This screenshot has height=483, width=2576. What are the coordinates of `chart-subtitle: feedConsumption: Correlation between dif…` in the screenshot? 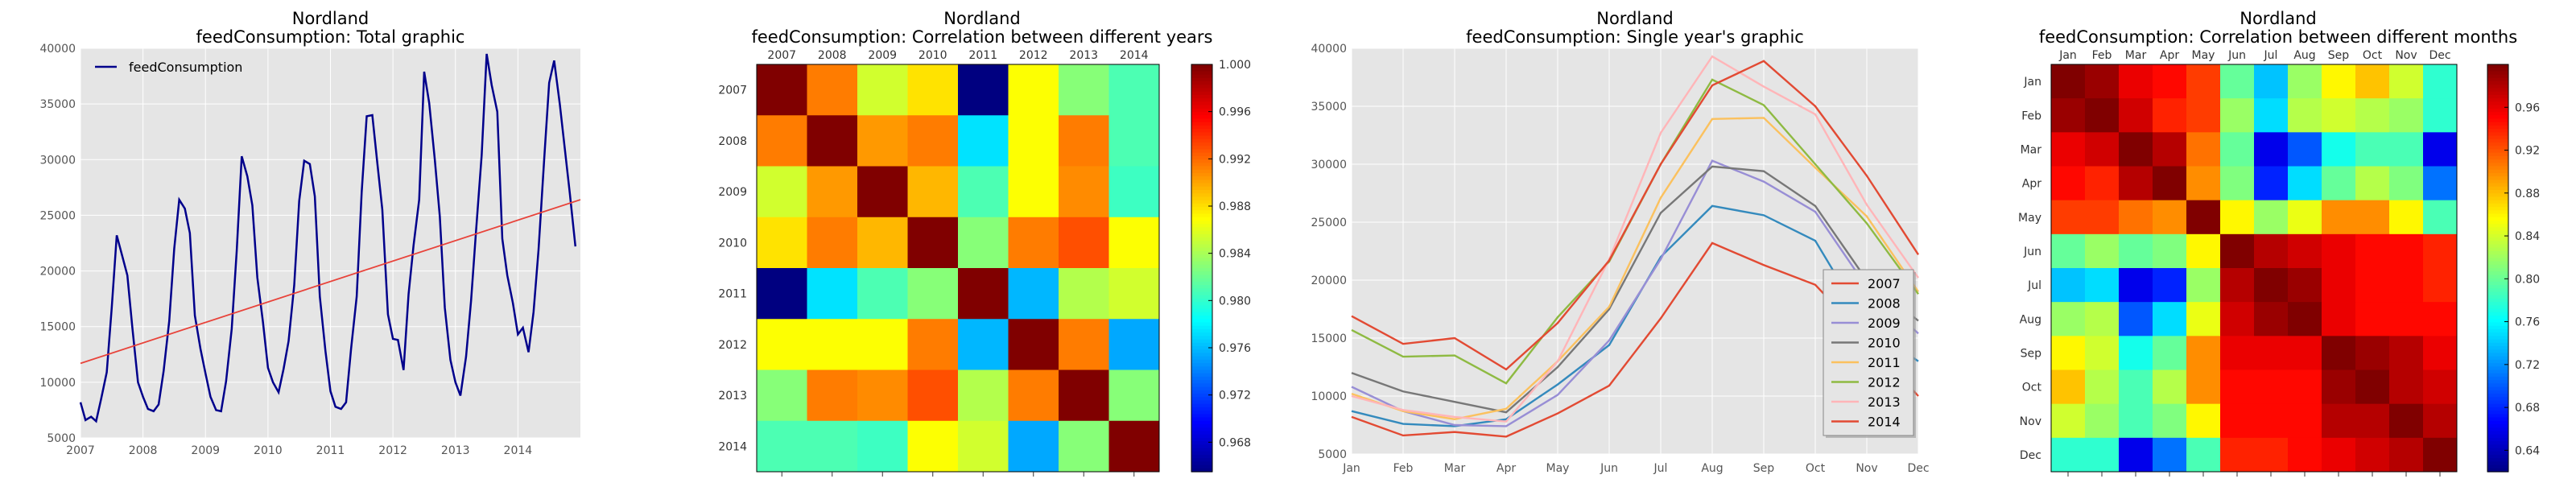 It's located at (2278, 37).